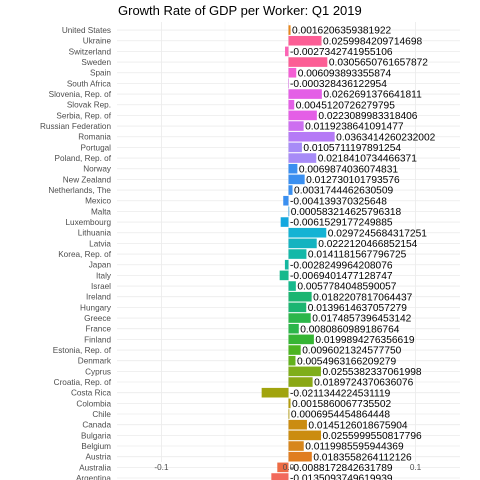 Image resolution: width=480 pixels, height=480 pixels. Describe the element at coordinates (97, 169) in the screenshot. I see `y-tick-label: Norway` at that location.